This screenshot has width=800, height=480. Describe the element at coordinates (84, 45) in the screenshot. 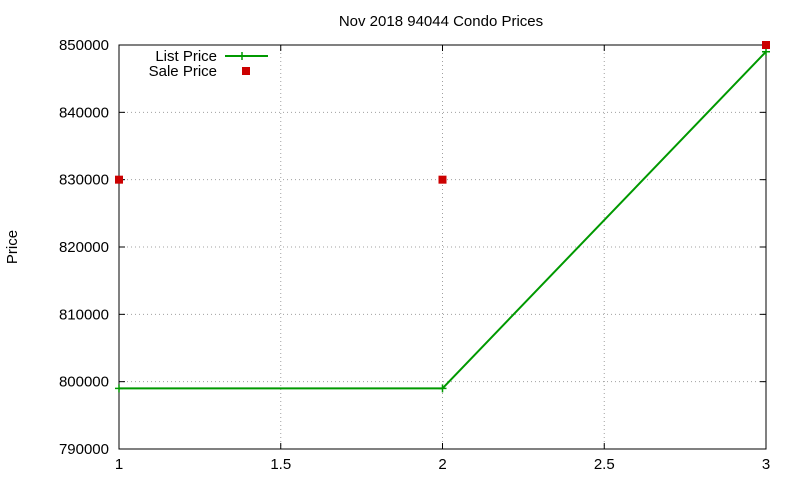

I see `y-tick-label: 850000` at that location.